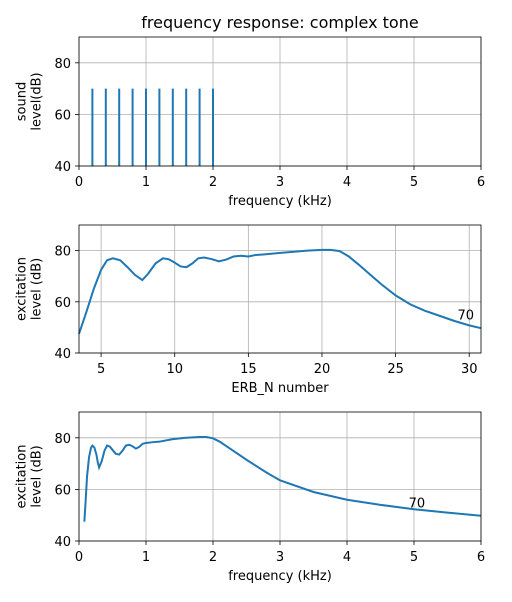 This screenshot has width=512, height=602. I want to click on chart-title: frequency response: complex tone, so click(279, 22).